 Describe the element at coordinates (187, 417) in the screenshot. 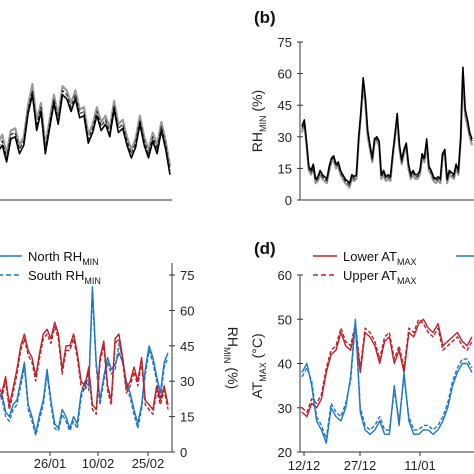

I see `panel-2-ytick-label: 15` at that location.